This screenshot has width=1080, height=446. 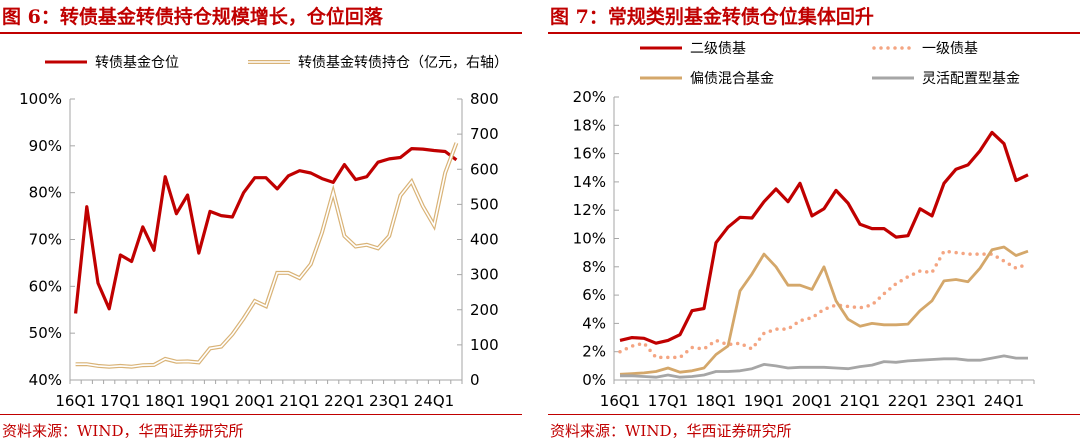 What do you see at coordinates (484, 204) in the screenshot?
I see `y2-tick-label: 500` at bounding box center [484, 204].